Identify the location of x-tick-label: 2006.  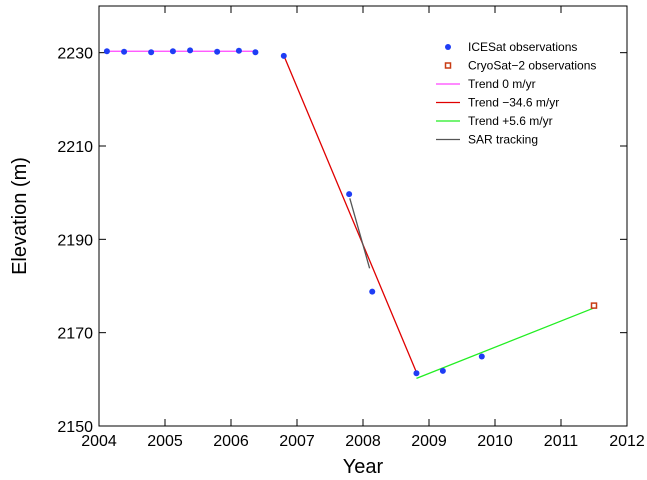
(231, 441).